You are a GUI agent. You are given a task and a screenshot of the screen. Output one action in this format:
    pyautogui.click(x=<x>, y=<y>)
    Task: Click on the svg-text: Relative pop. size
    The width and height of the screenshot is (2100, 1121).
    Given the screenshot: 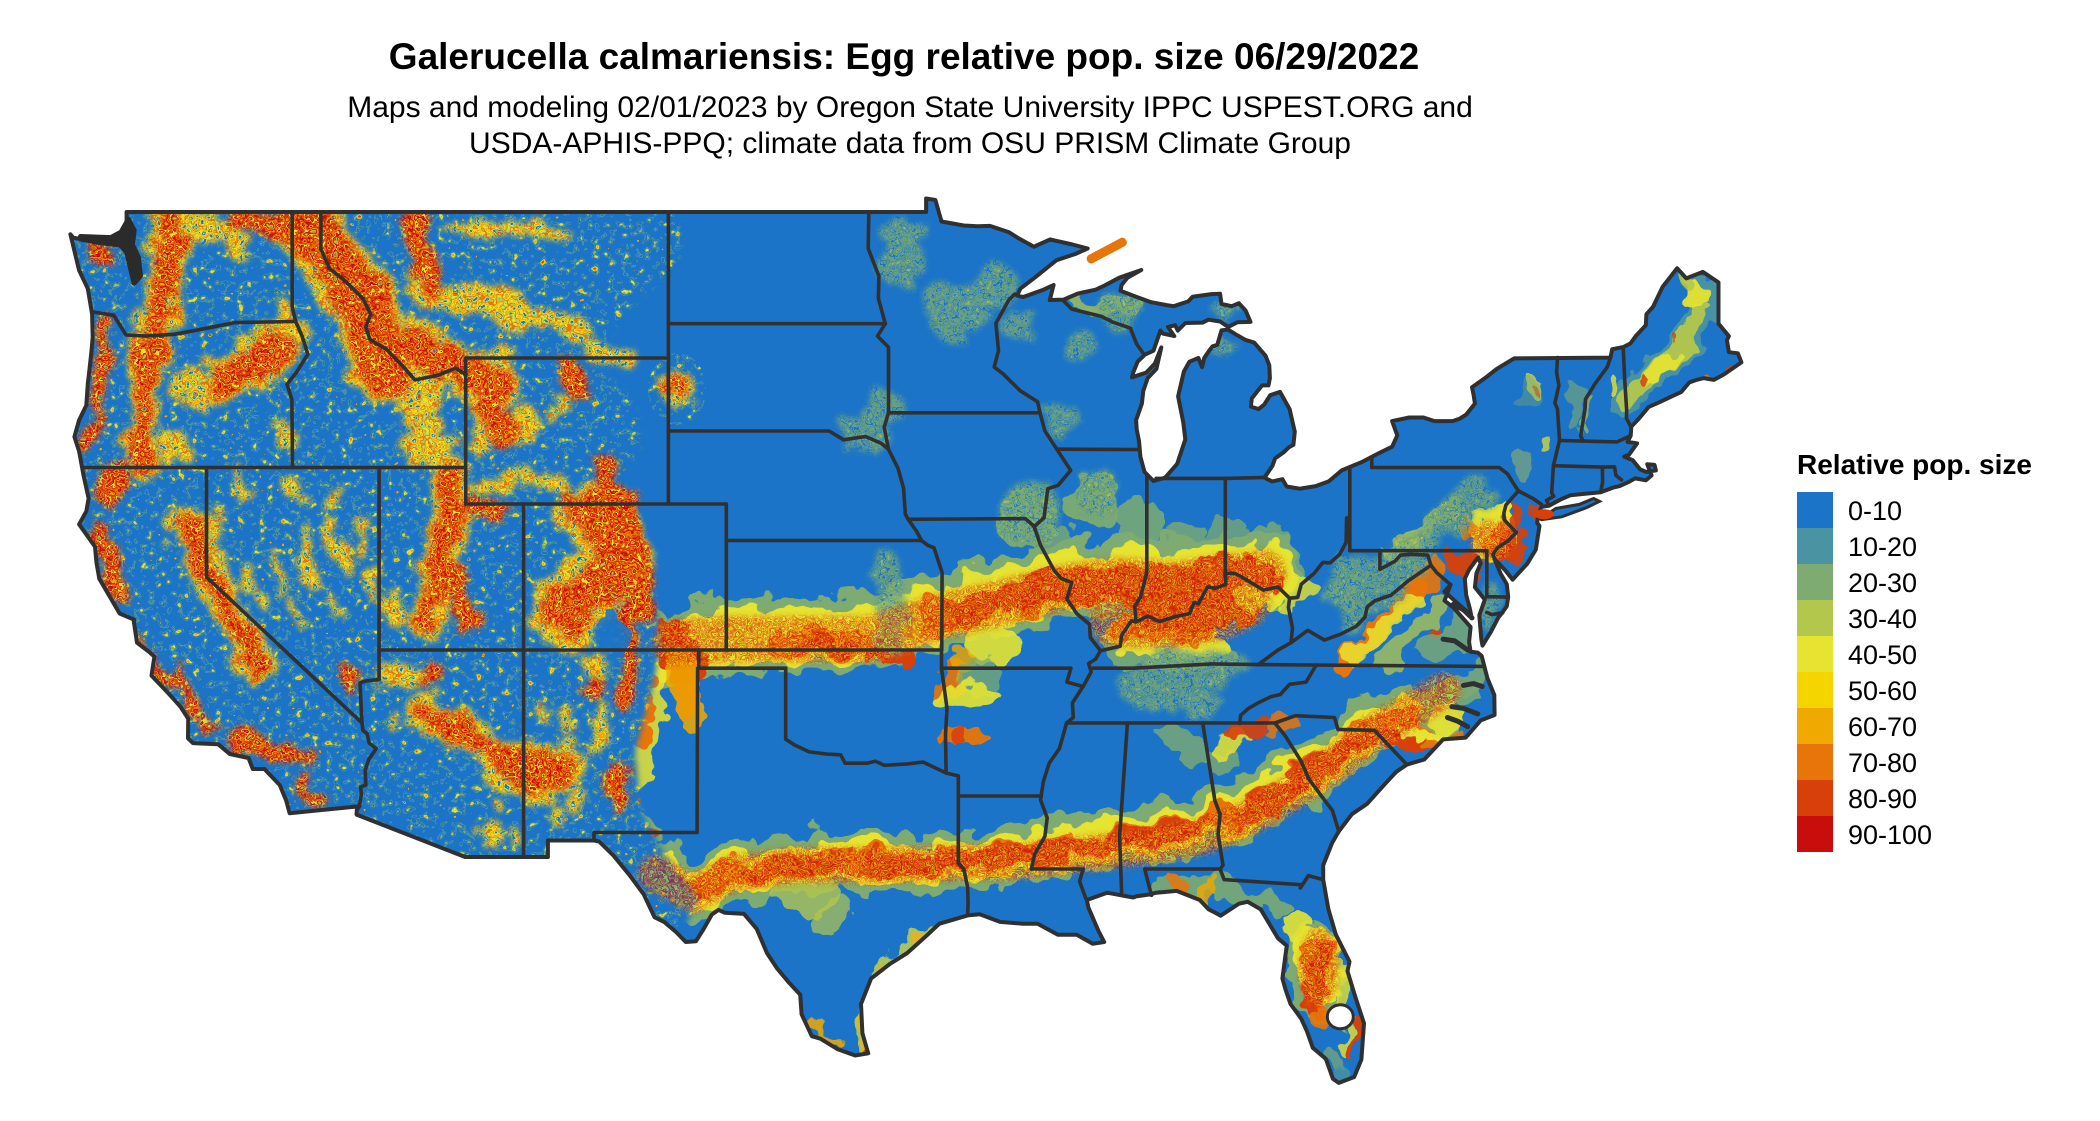 What is the action you would take?
    pyautogui.click(x=1914, y=464)
    